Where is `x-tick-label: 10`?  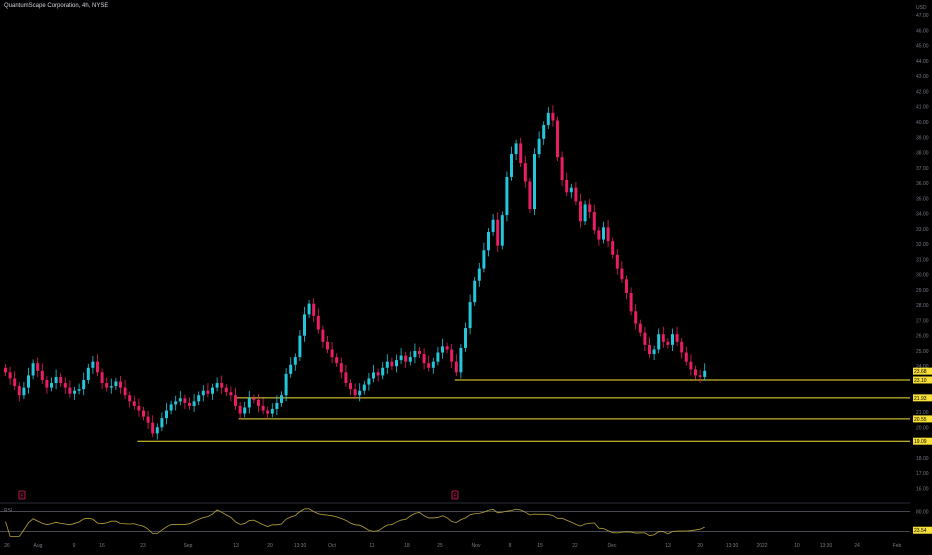 x-tick-label: 10 is located at coordinates (797, 546).